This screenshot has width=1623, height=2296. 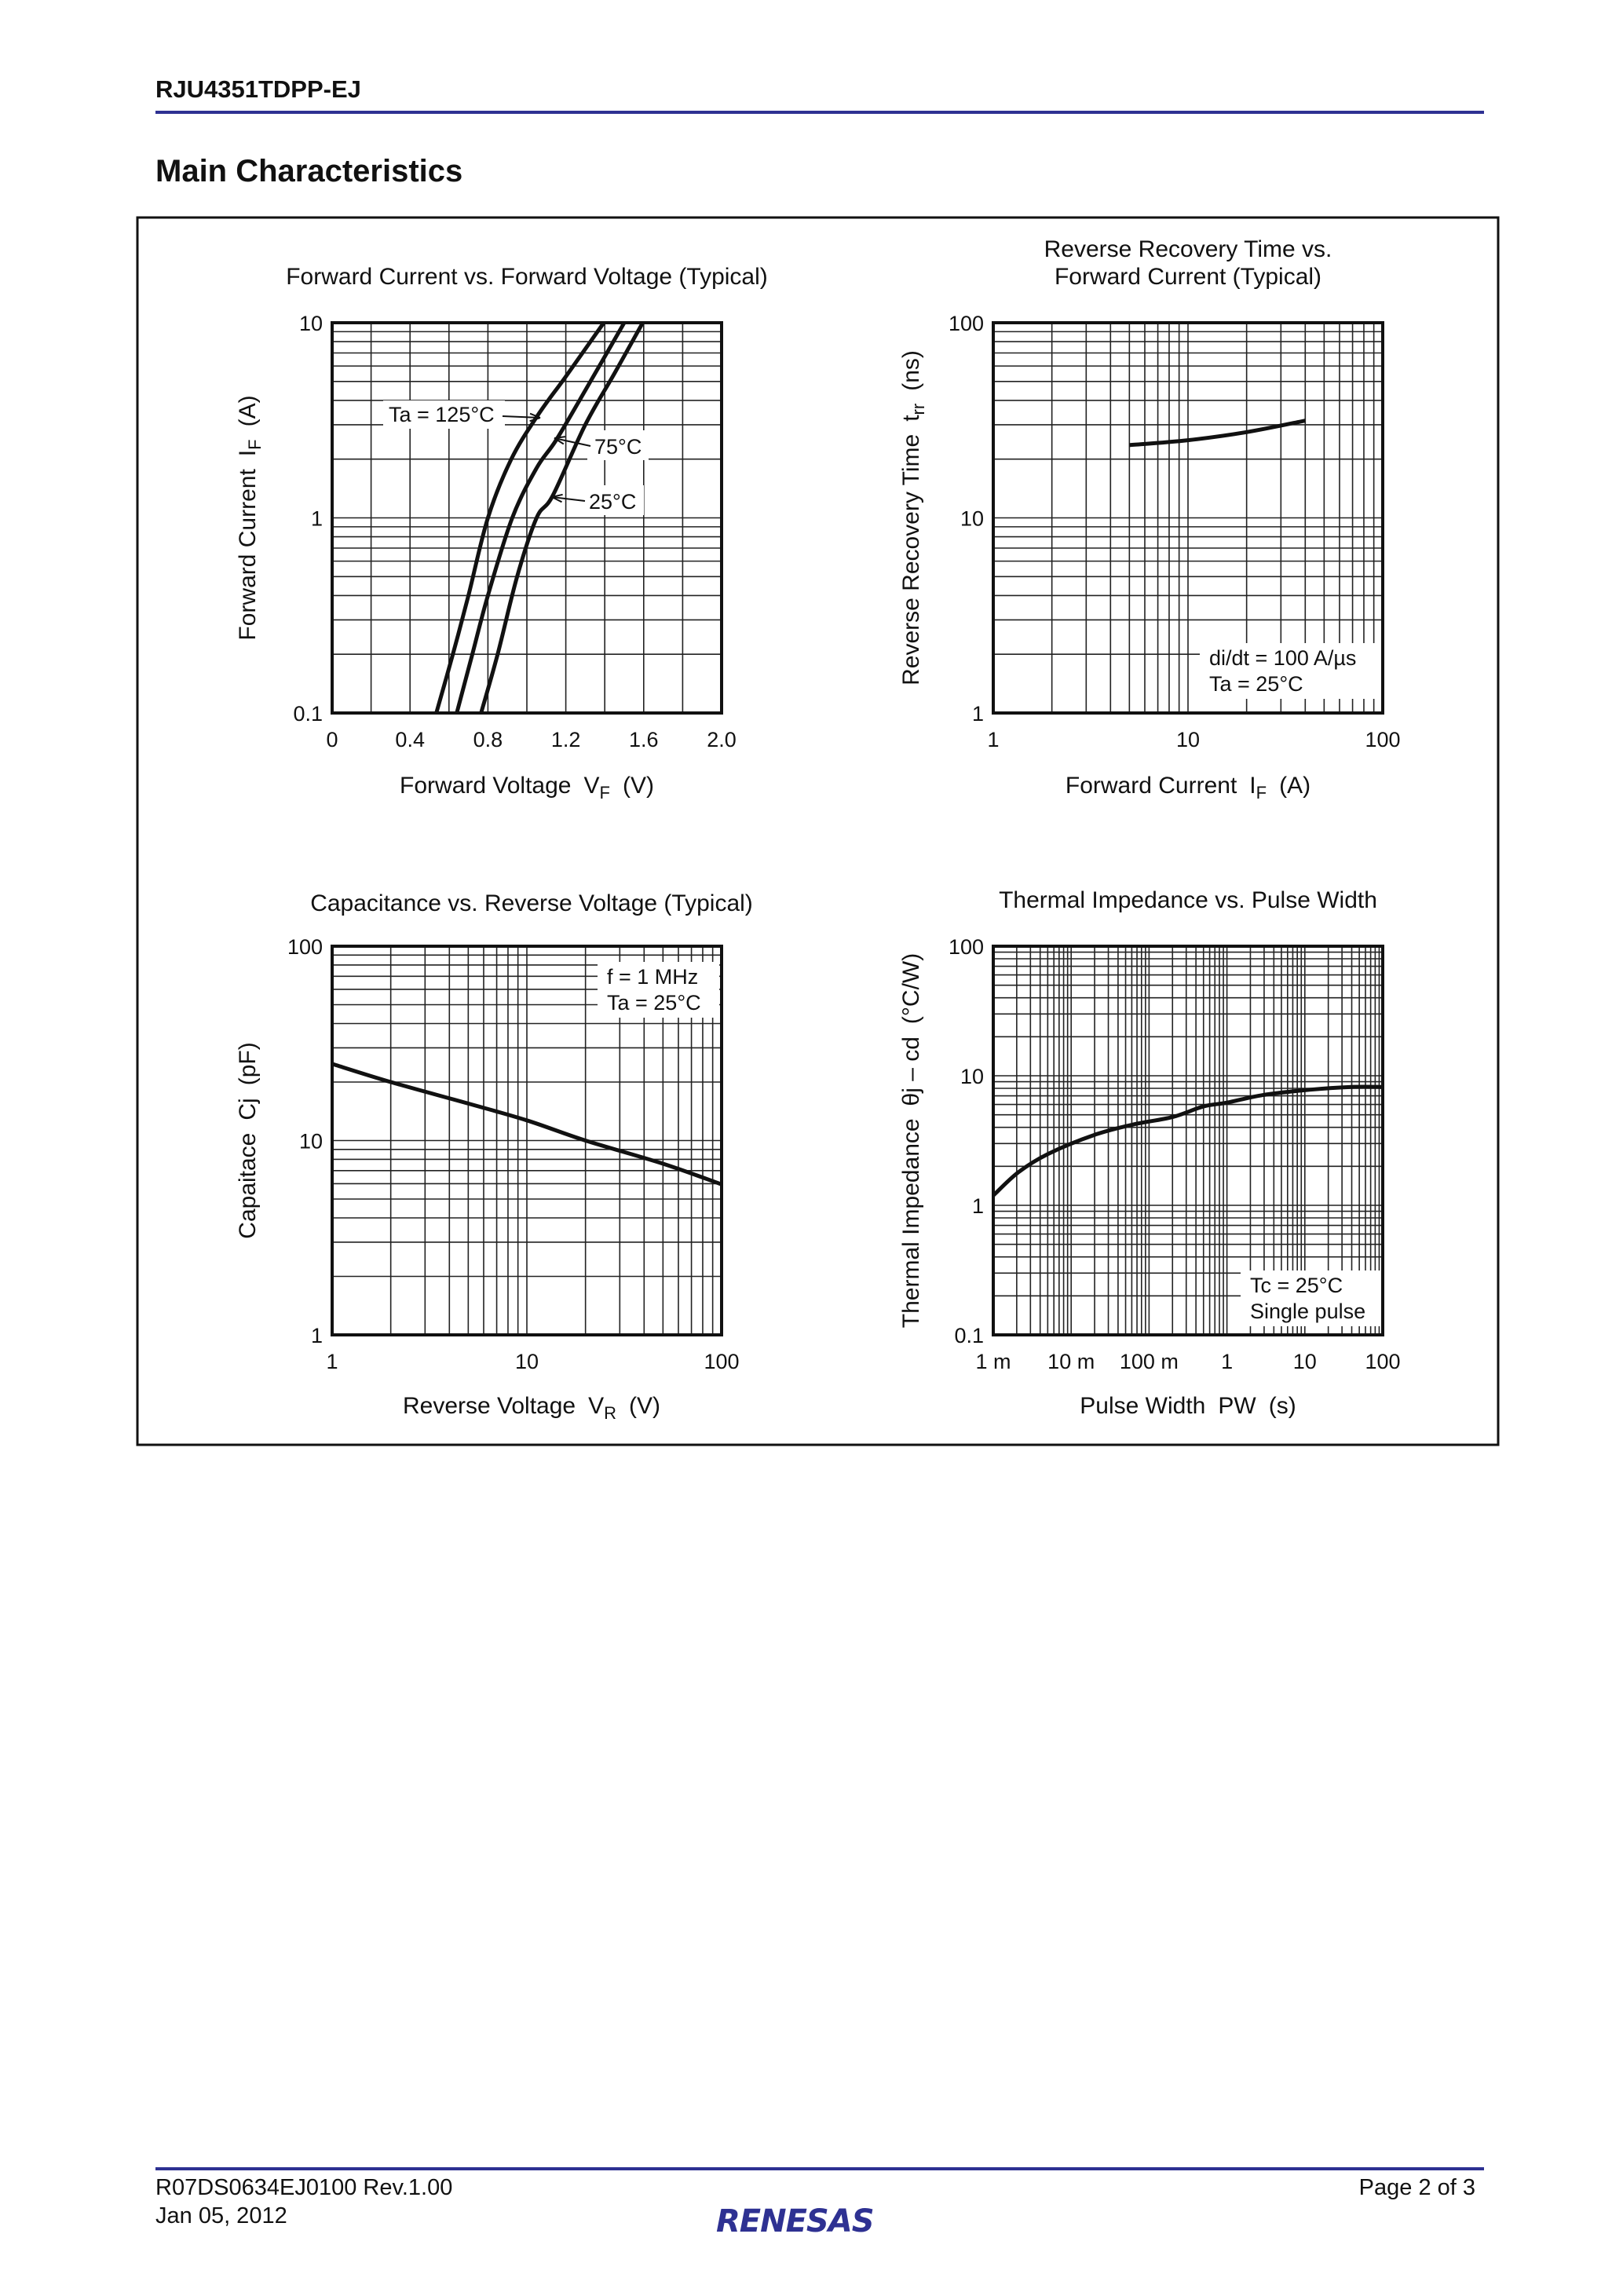 What do you see at coordinates (1071, 1361) in the screenshot?
I see `x-tick-label: 10 m` at bounding box center [1071, 1361].